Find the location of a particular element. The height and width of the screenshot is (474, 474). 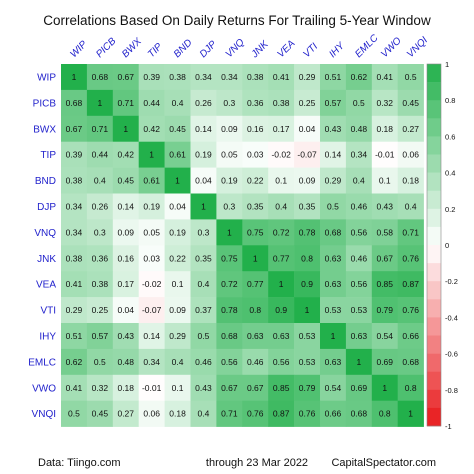

cell-value: 0.29 is located at coordinates (333, 181).